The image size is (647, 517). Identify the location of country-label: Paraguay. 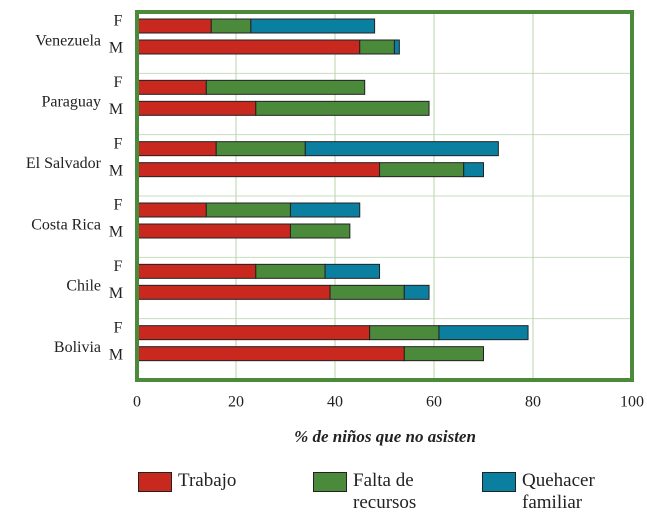
(71, 102).